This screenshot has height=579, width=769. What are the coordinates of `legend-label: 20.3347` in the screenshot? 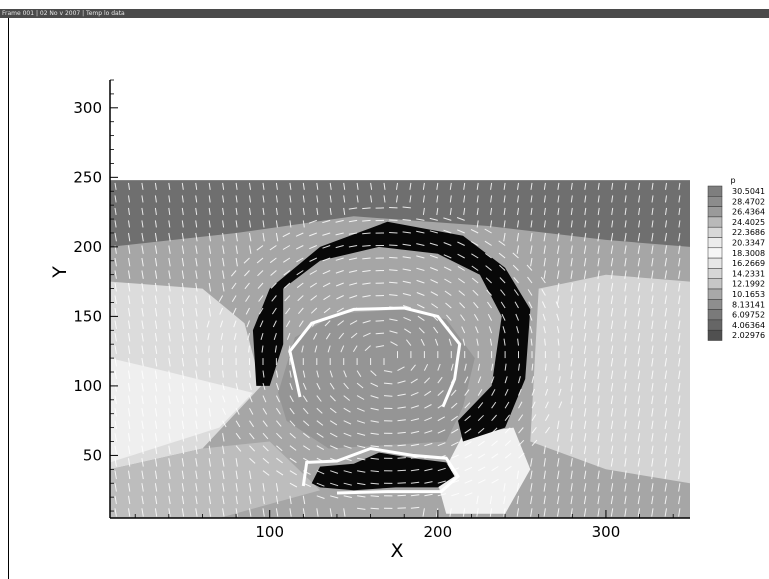 It's located at (748, 243).